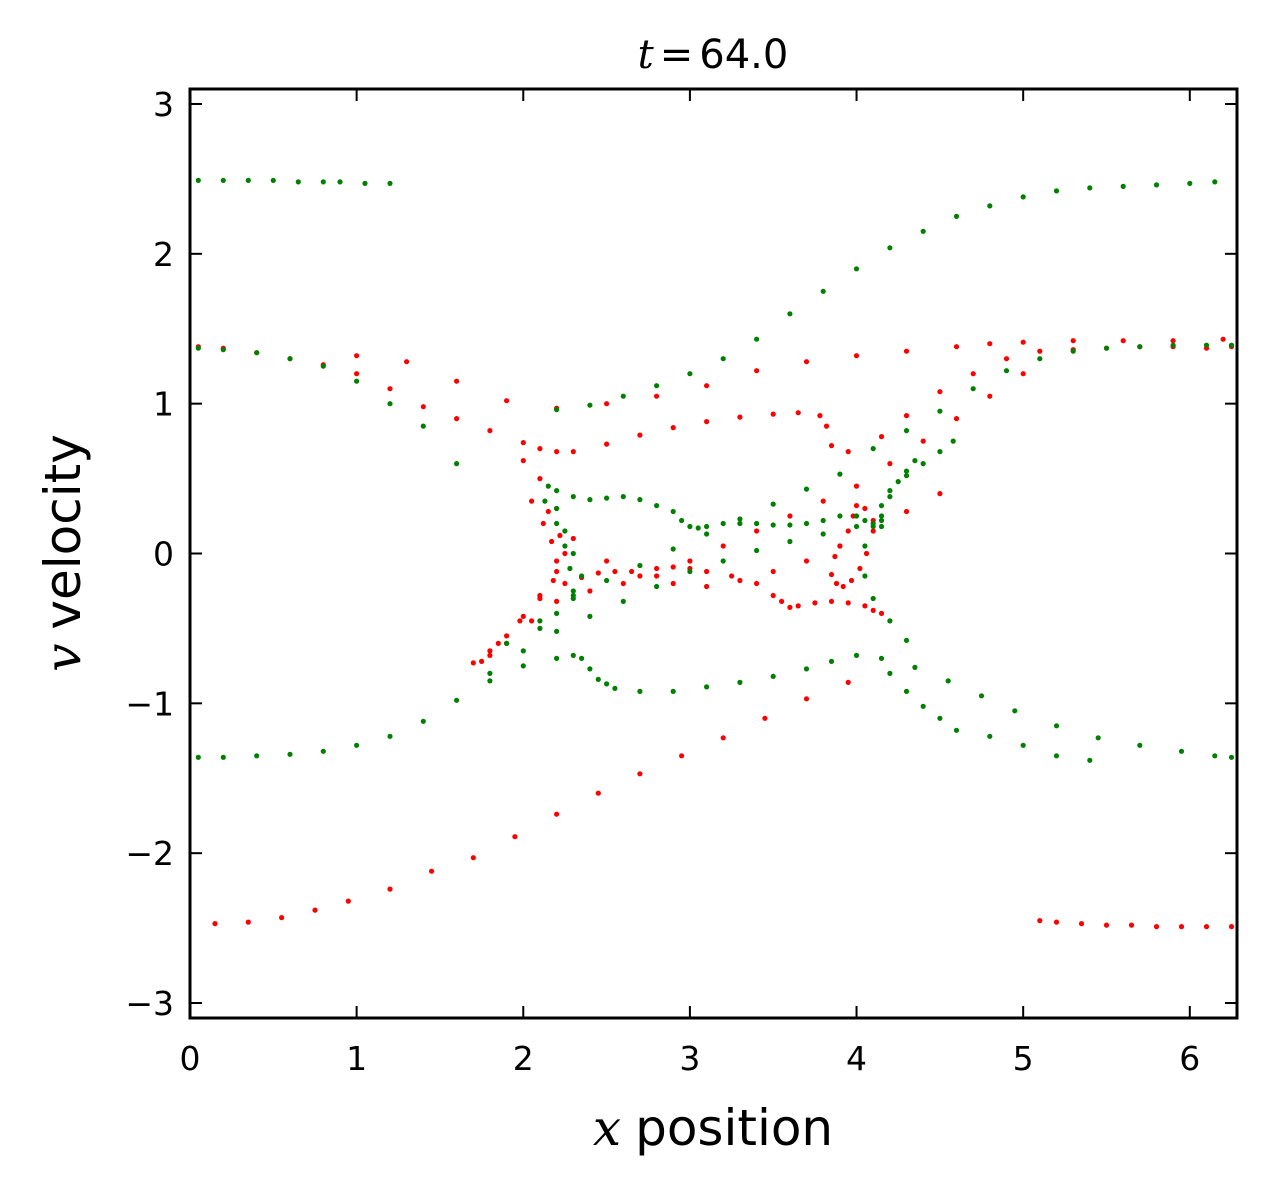  What do you see at coordinates (163, 254) in the screenshot?
I see `y-tick-label: 2` at bounding box center [163, 254].